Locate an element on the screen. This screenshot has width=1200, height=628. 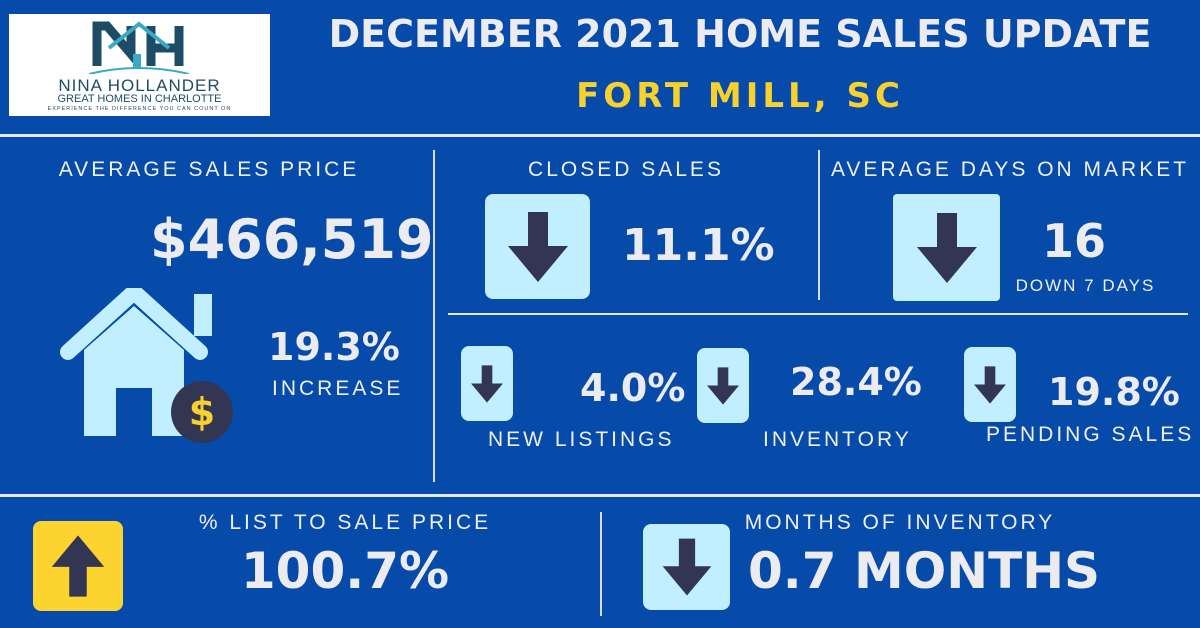
months-inventory-label: MONTHS OF INVENTORY is located at coordinates (900, 522).